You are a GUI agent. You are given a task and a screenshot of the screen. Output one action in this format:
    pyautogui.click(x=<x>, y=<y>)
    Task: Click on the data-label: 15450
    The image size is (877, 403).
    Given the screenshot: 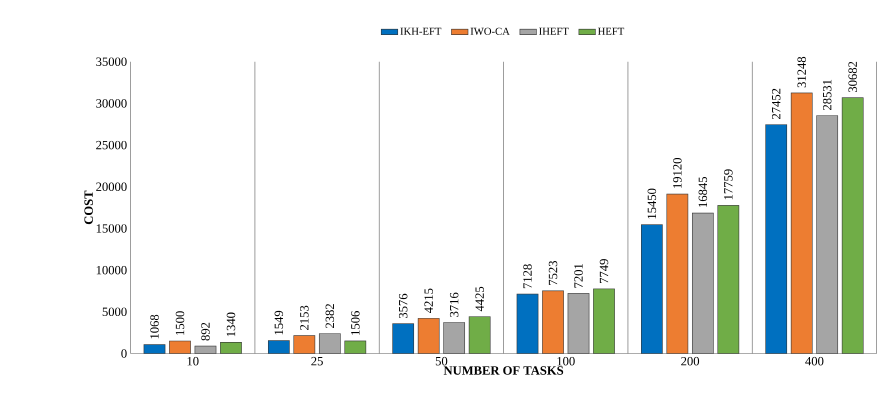 What is the action you would take?
    pyautogui.click(x=652, y=203)
    